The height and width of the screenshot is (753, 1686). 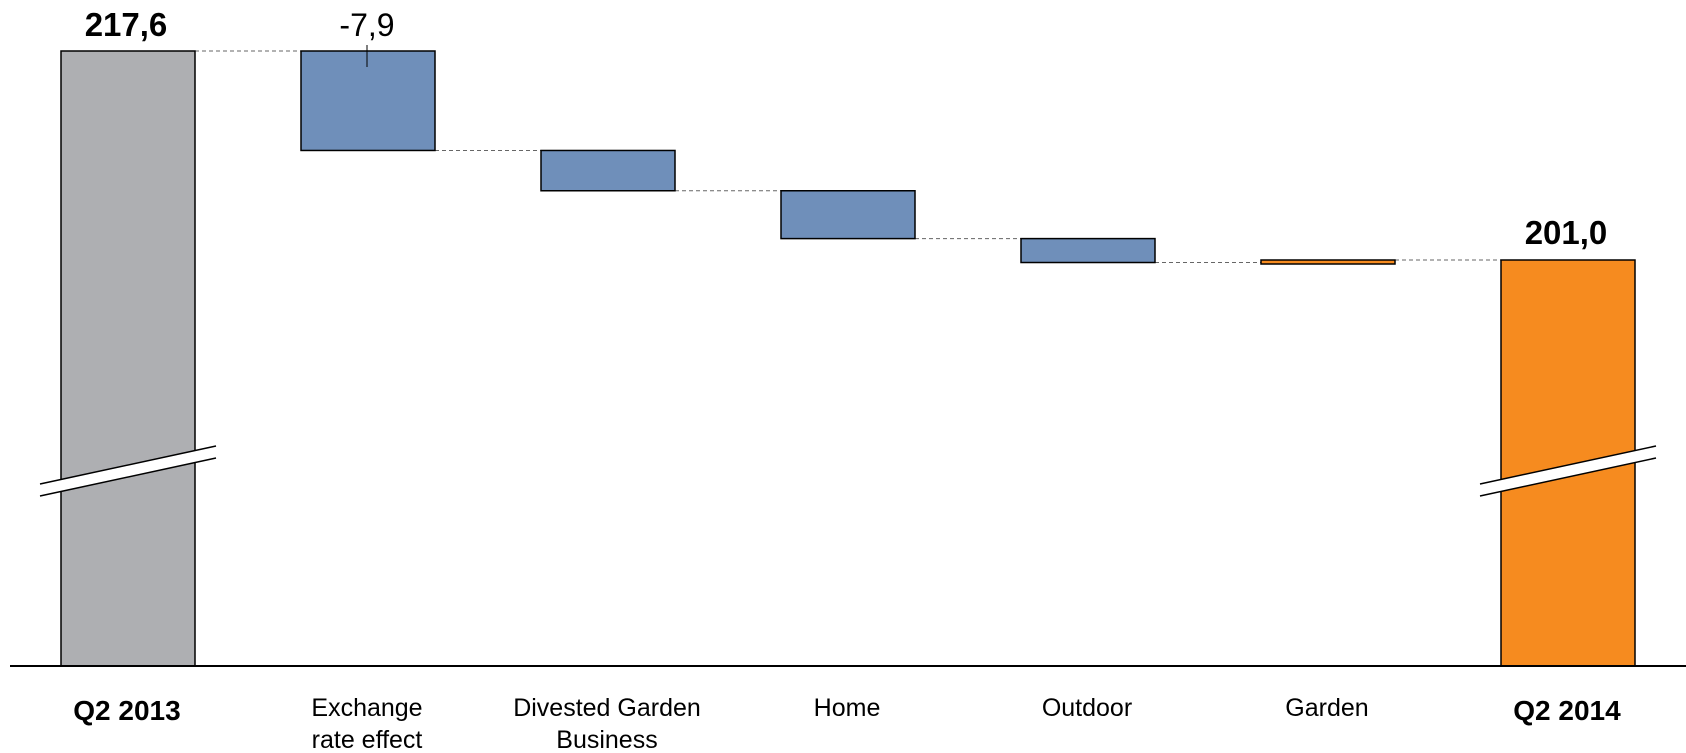 I want to click on value-label-q2-2014: 201,0, so click(x=1566, y=232).